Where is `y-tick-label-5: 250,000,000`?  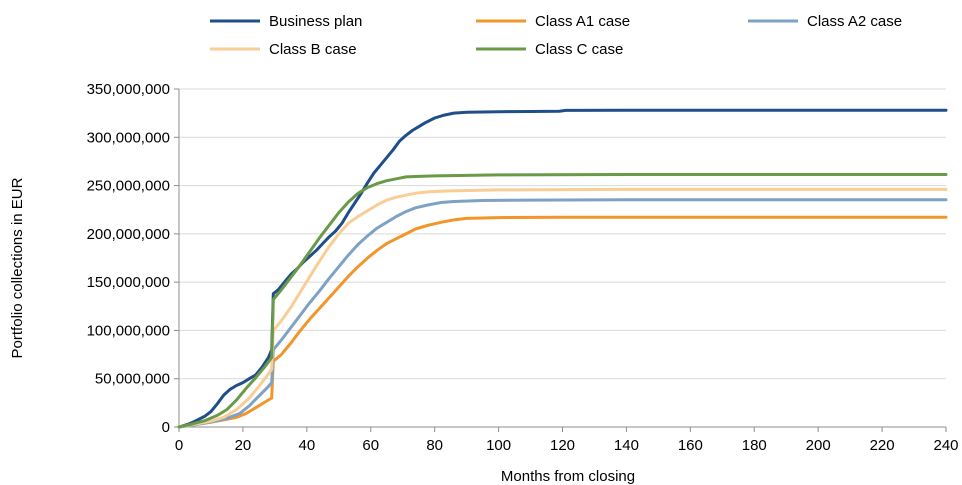
y-tick-label-5: 250,000,000 is located at coordinates (128, 186).